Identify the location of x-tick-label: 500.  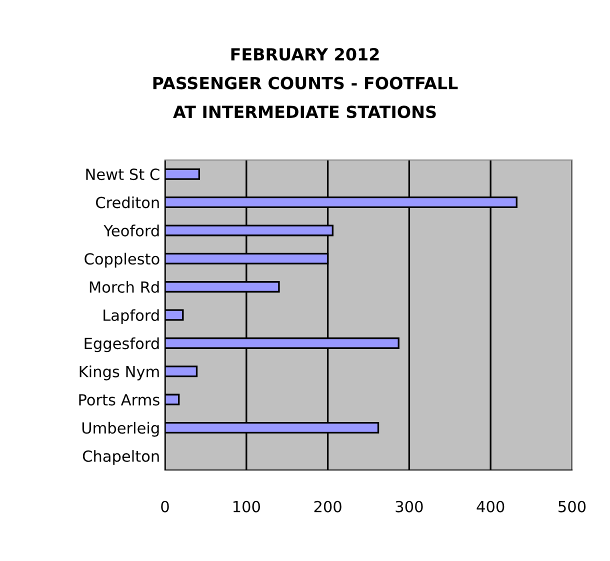
(572, 506).